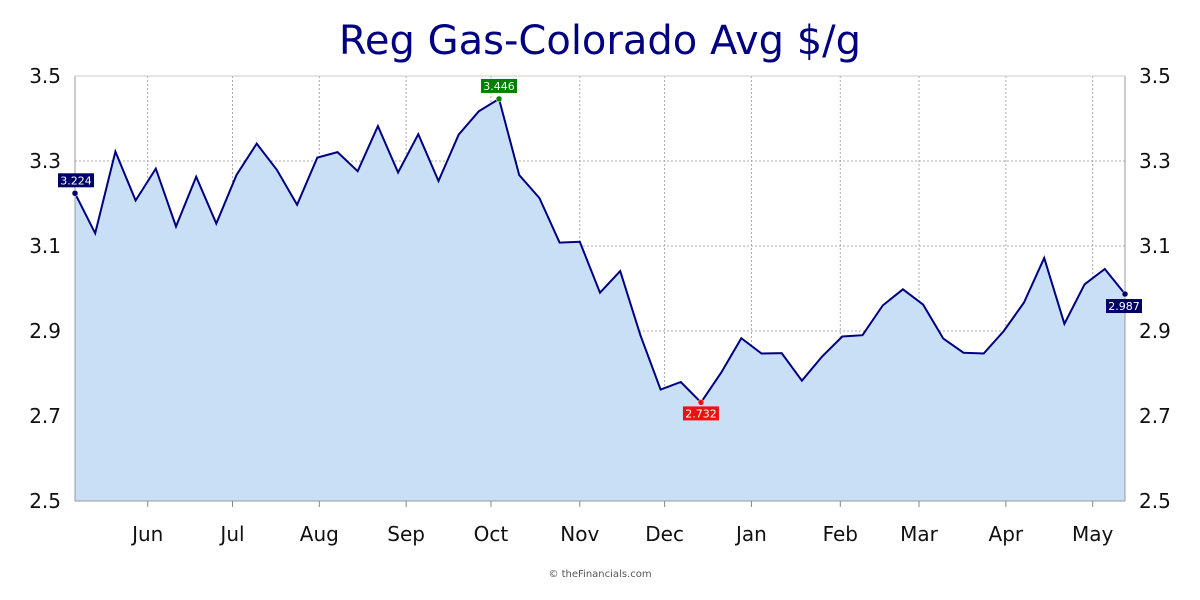 The width and height of the screenshot is (1200, 600). Describe the element at coordinates (45, 331) in the screenshot. I see `y-tick-label-left: 2.9` at that location.